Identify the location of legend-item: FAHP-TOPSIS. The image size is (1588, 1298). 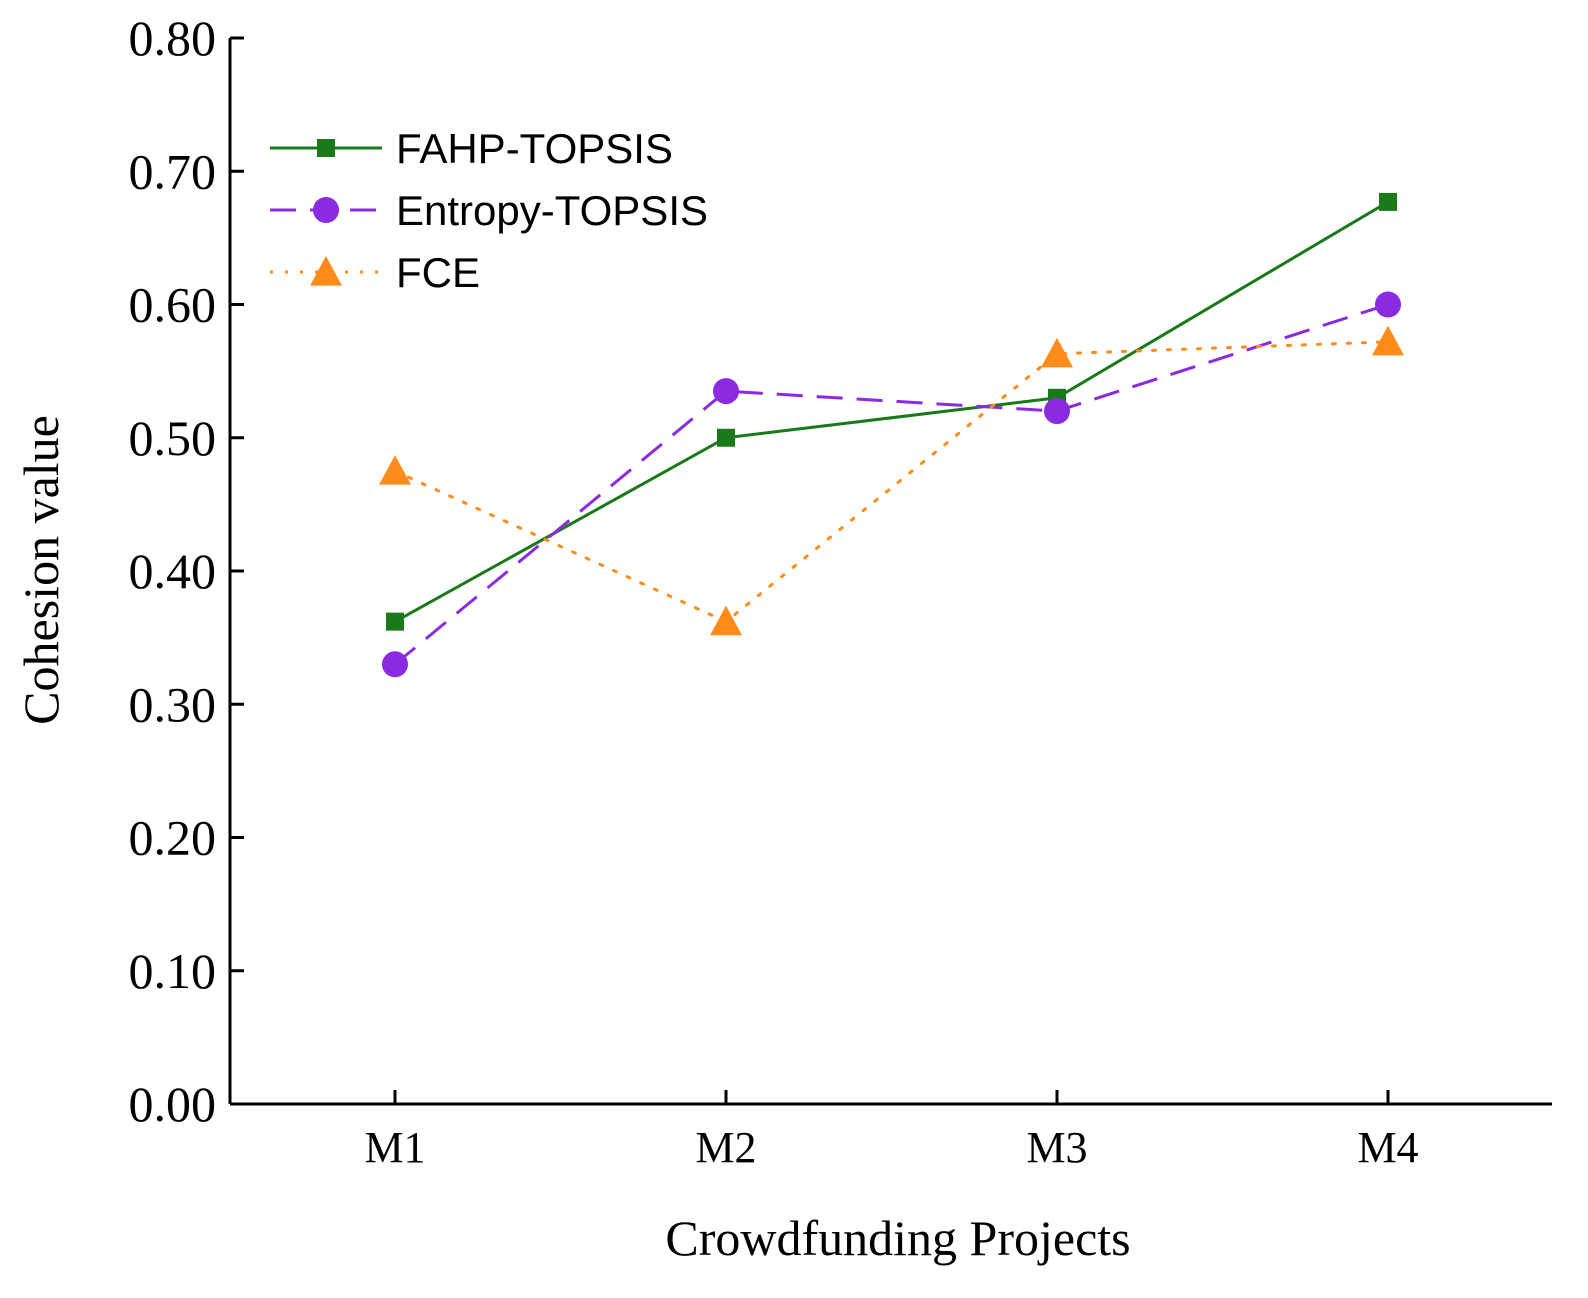
(471, 148).